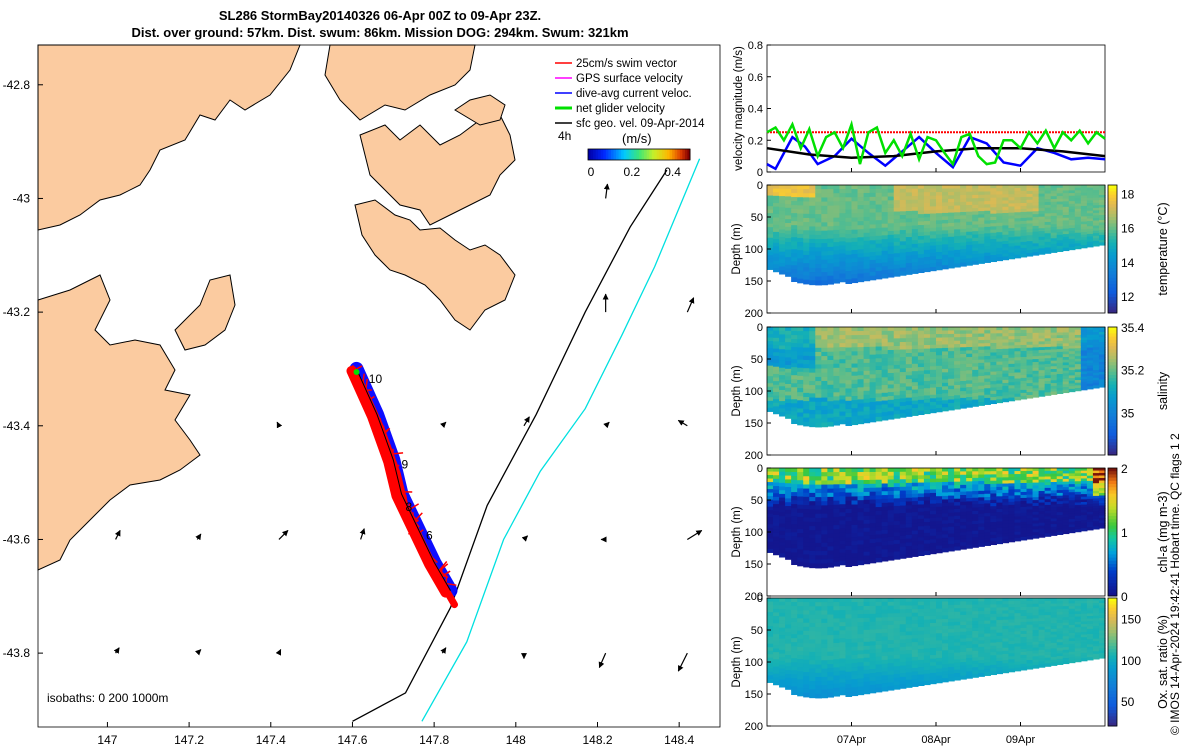 The image size is (1200, 750). What do you see at coordinates (629, 79) in the screenshot?
I see `legend-label: GPS surface velocity` at bounding box center [629, 79].